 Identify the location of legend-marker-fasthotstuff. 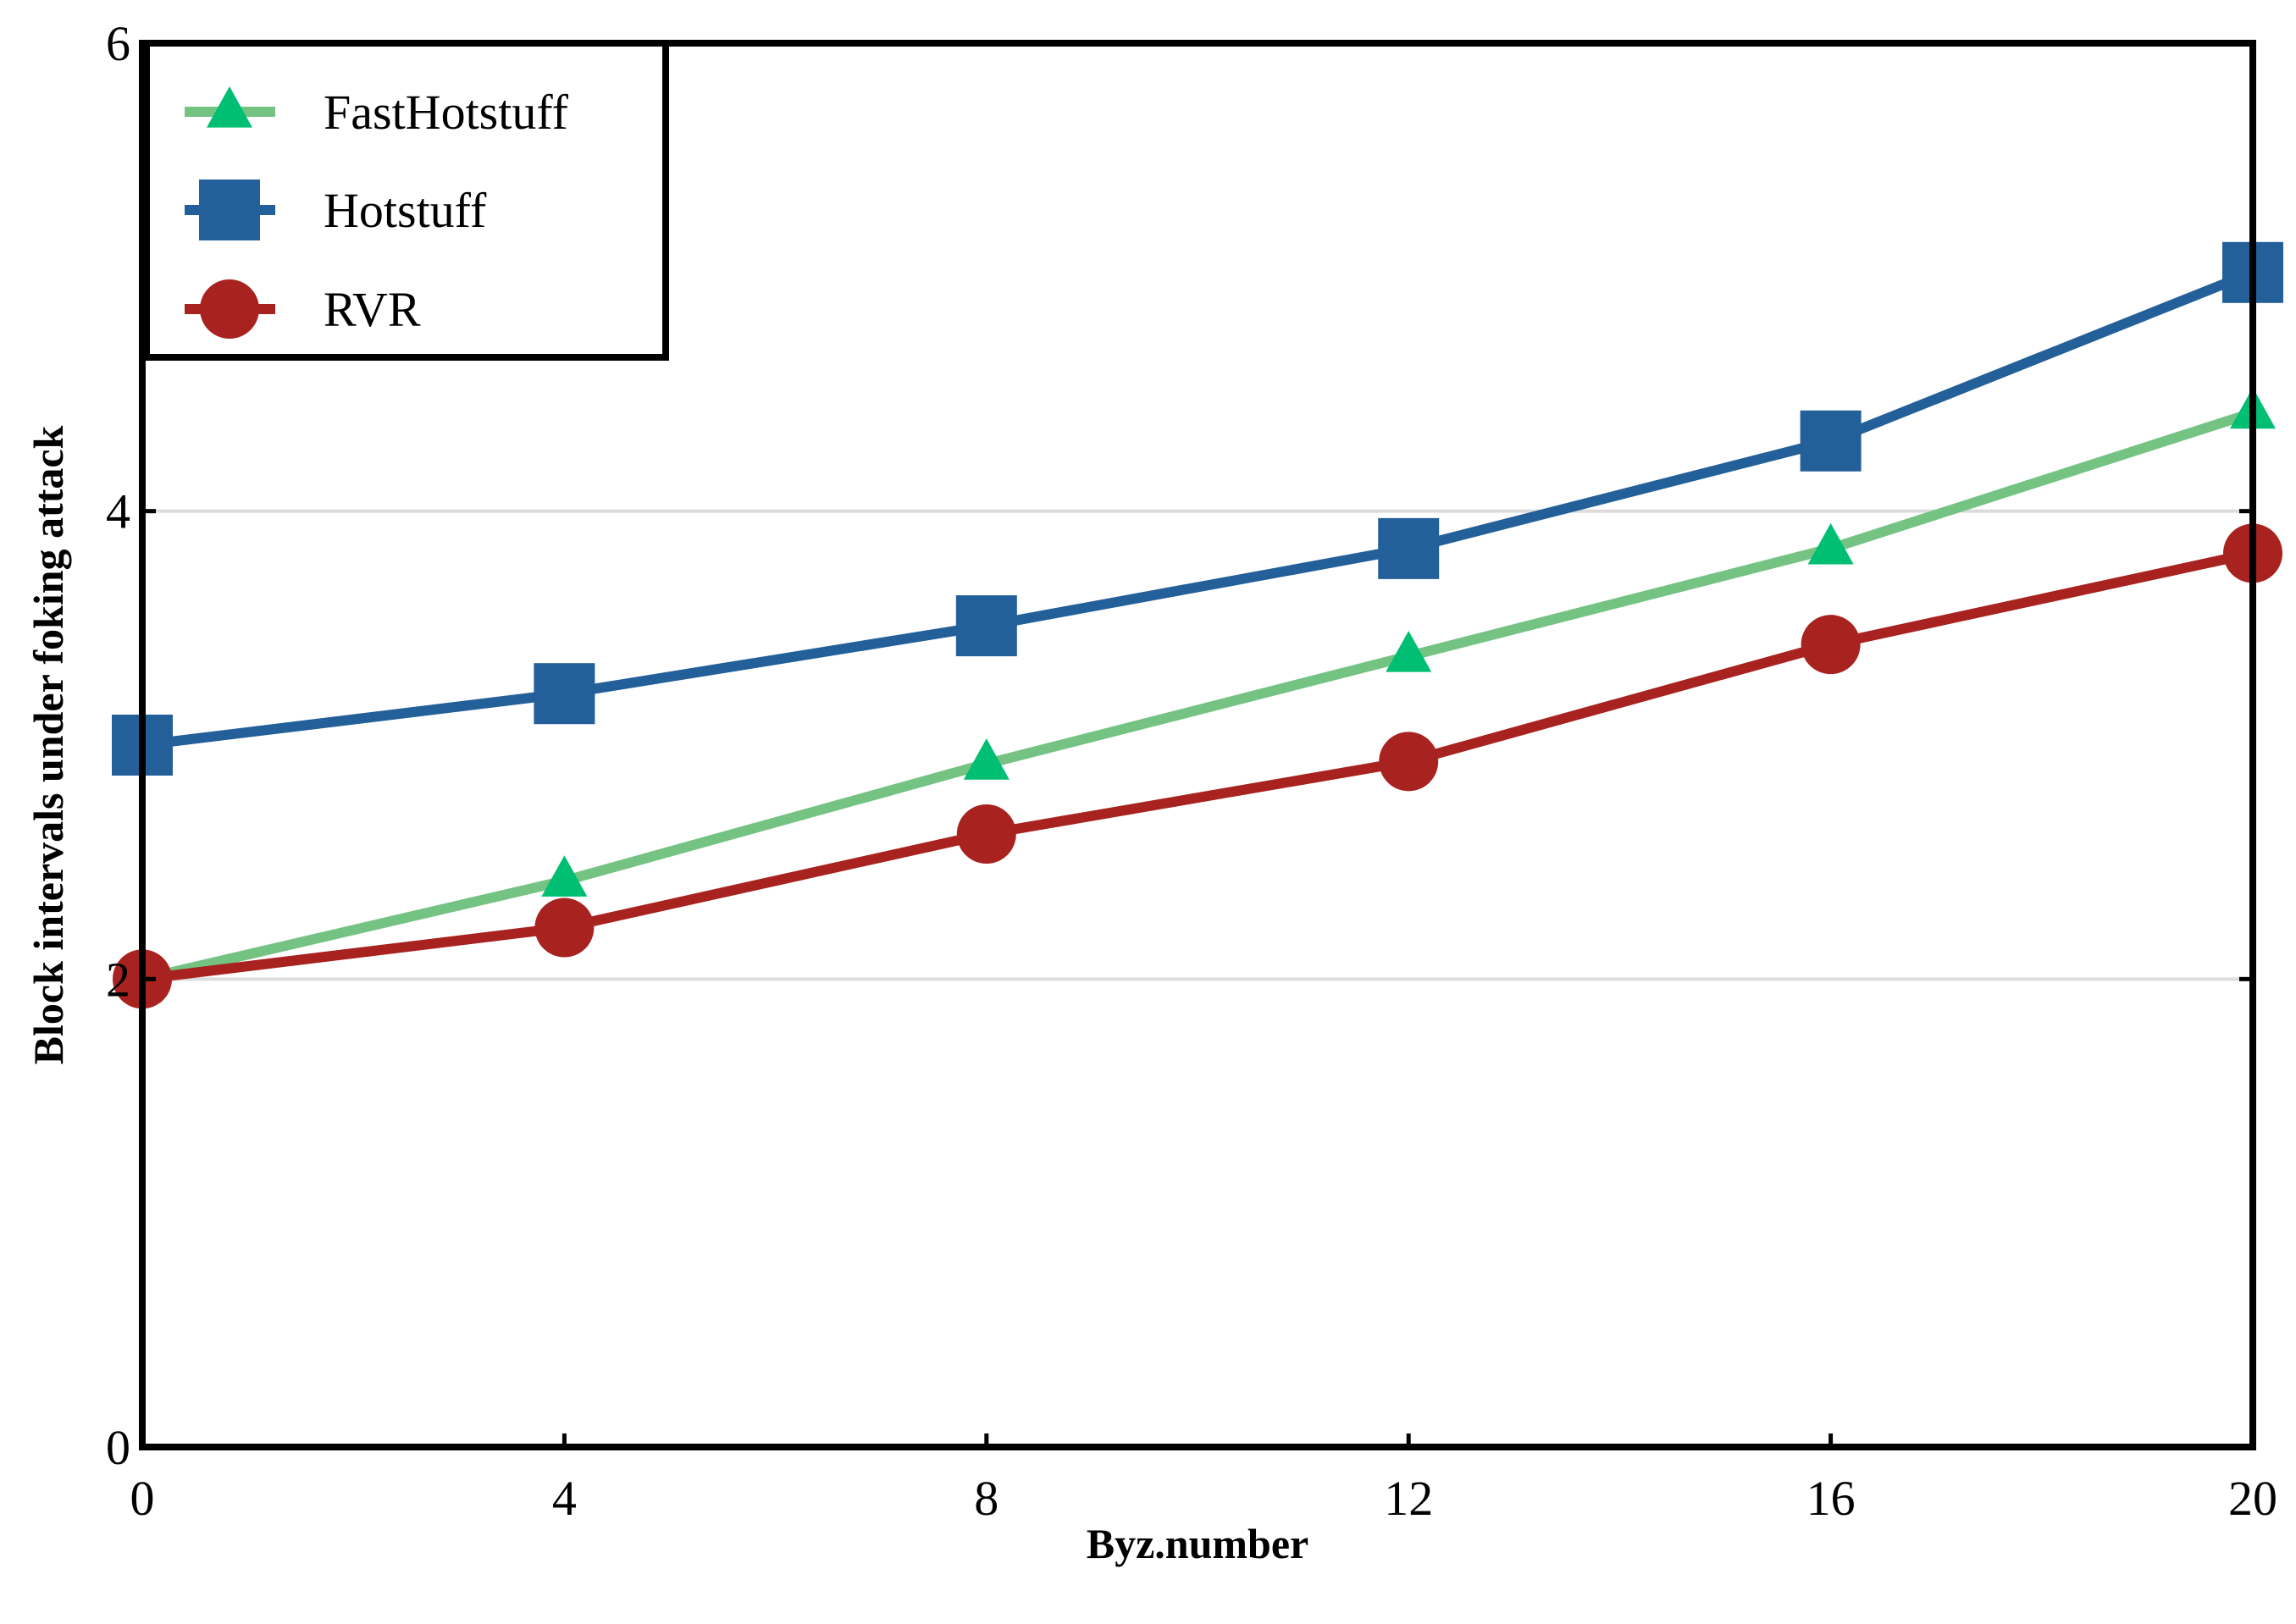
(230, 107).